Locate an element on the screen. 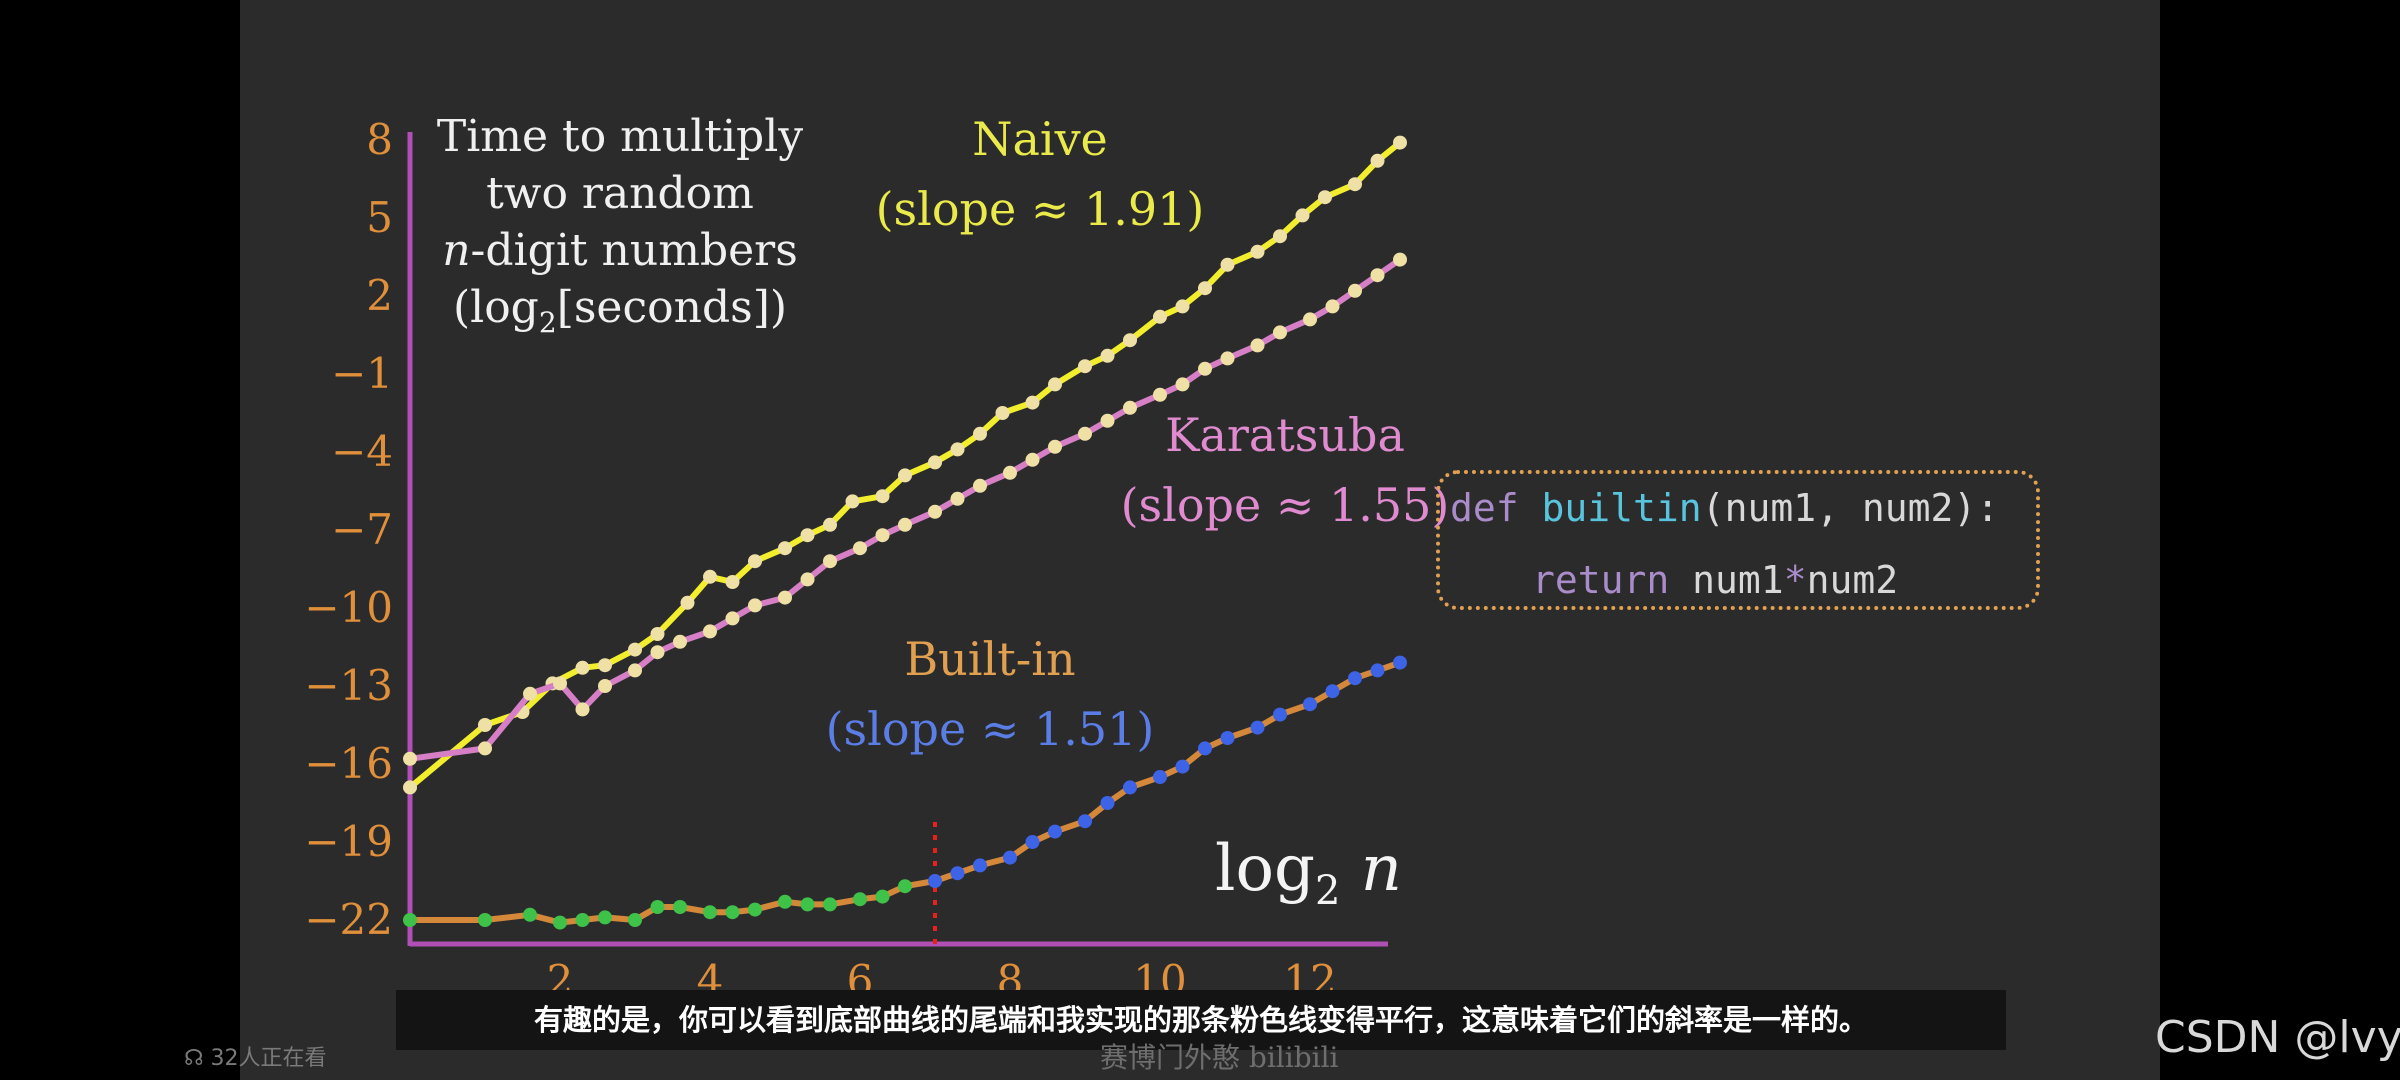  y-tick-label: −19 is located at coordinates (348, 841).